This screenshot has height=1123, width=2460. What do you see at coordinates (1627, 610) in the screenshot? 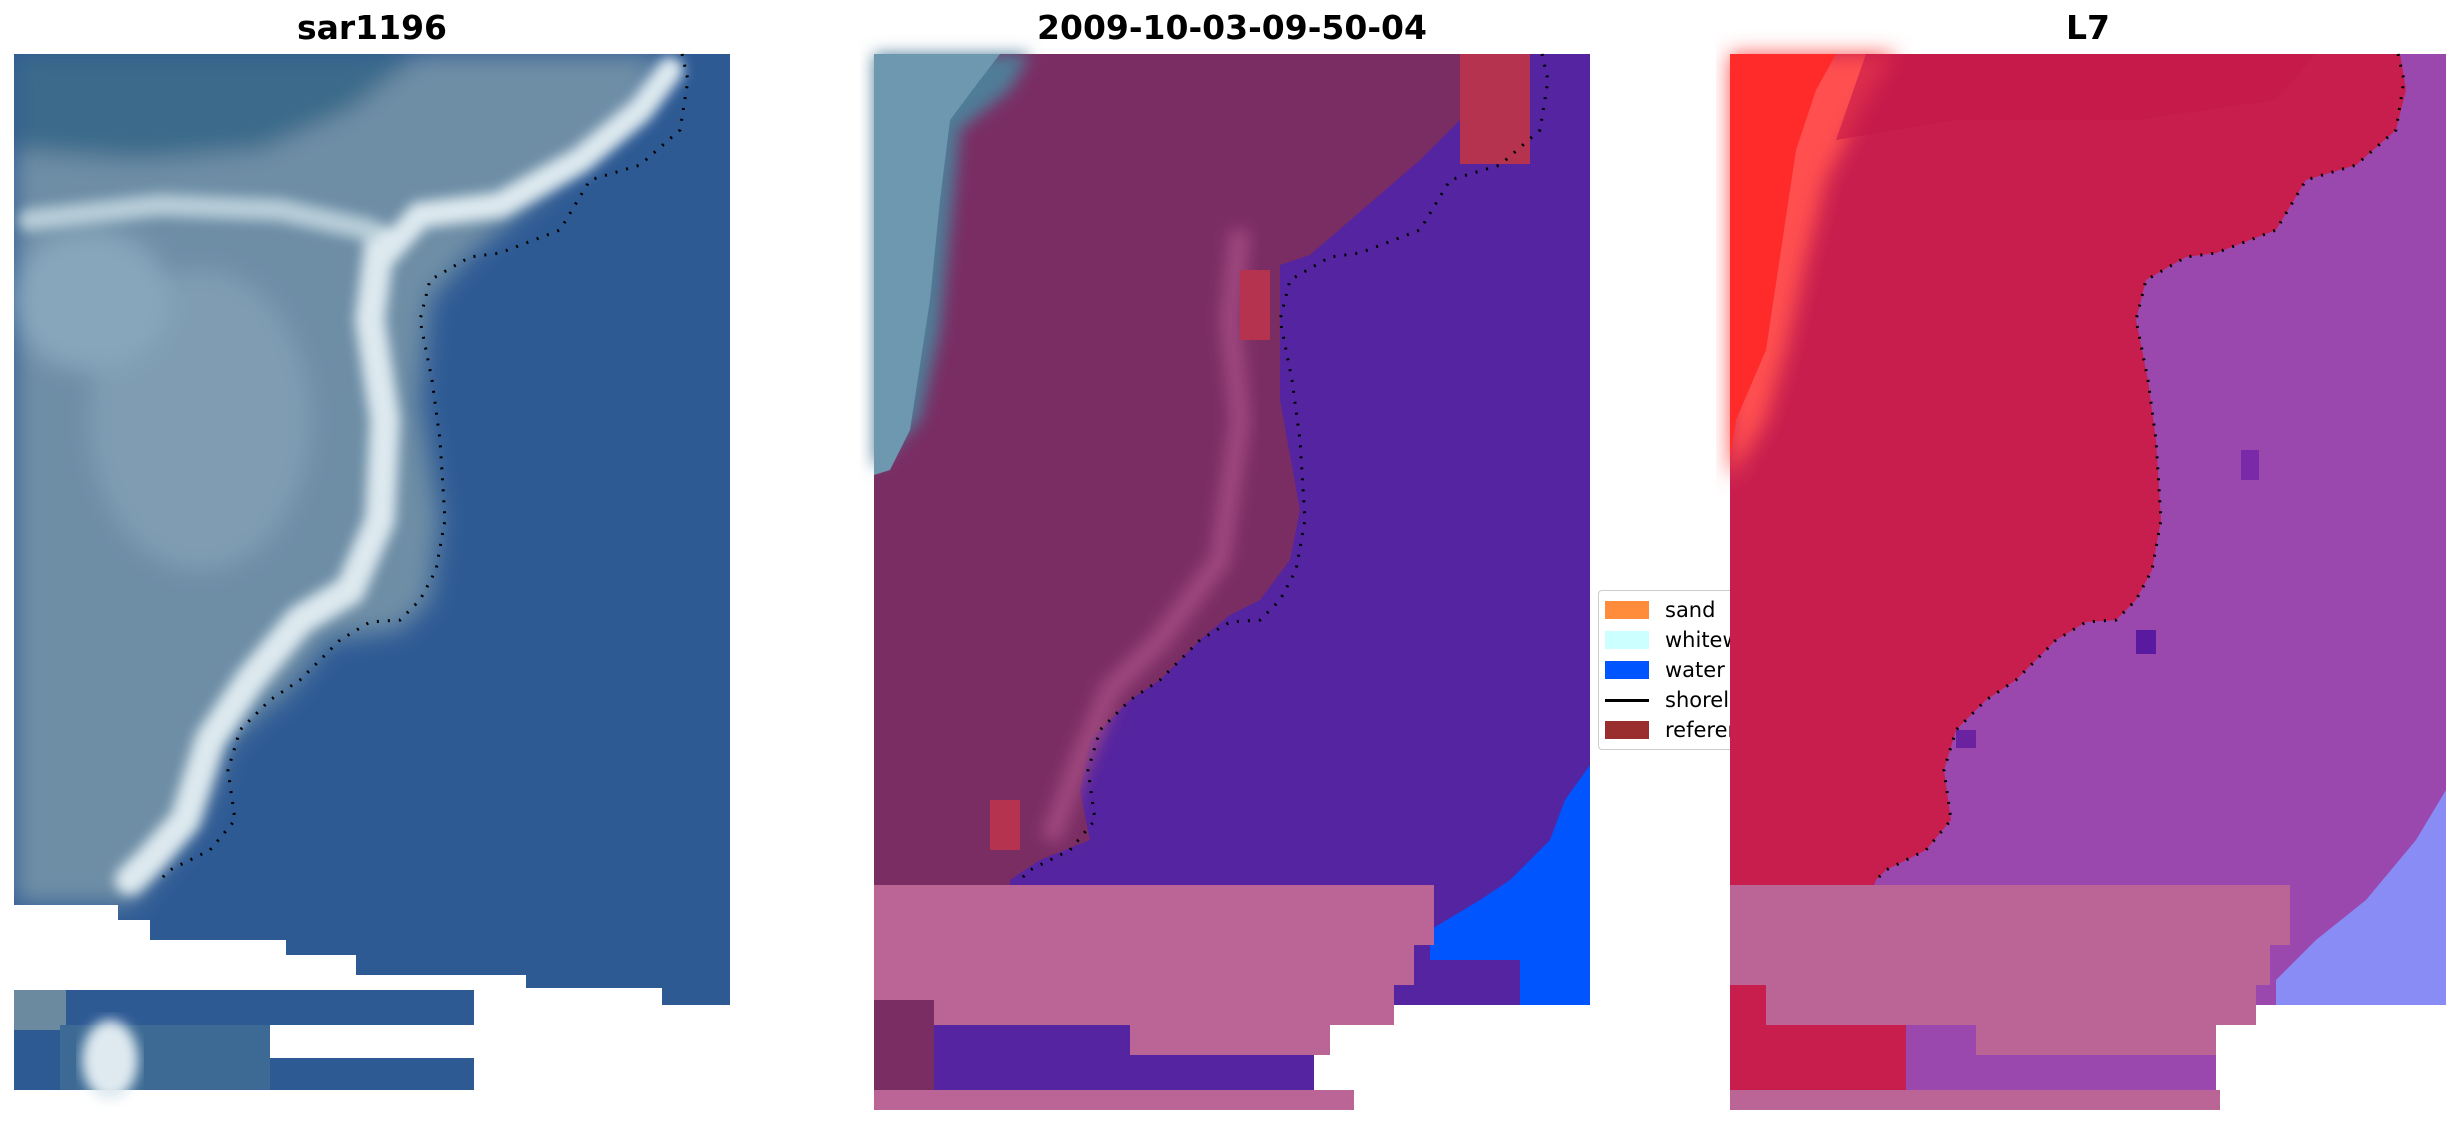
I see `sand-swatch` at bounding box center [1627, 610].